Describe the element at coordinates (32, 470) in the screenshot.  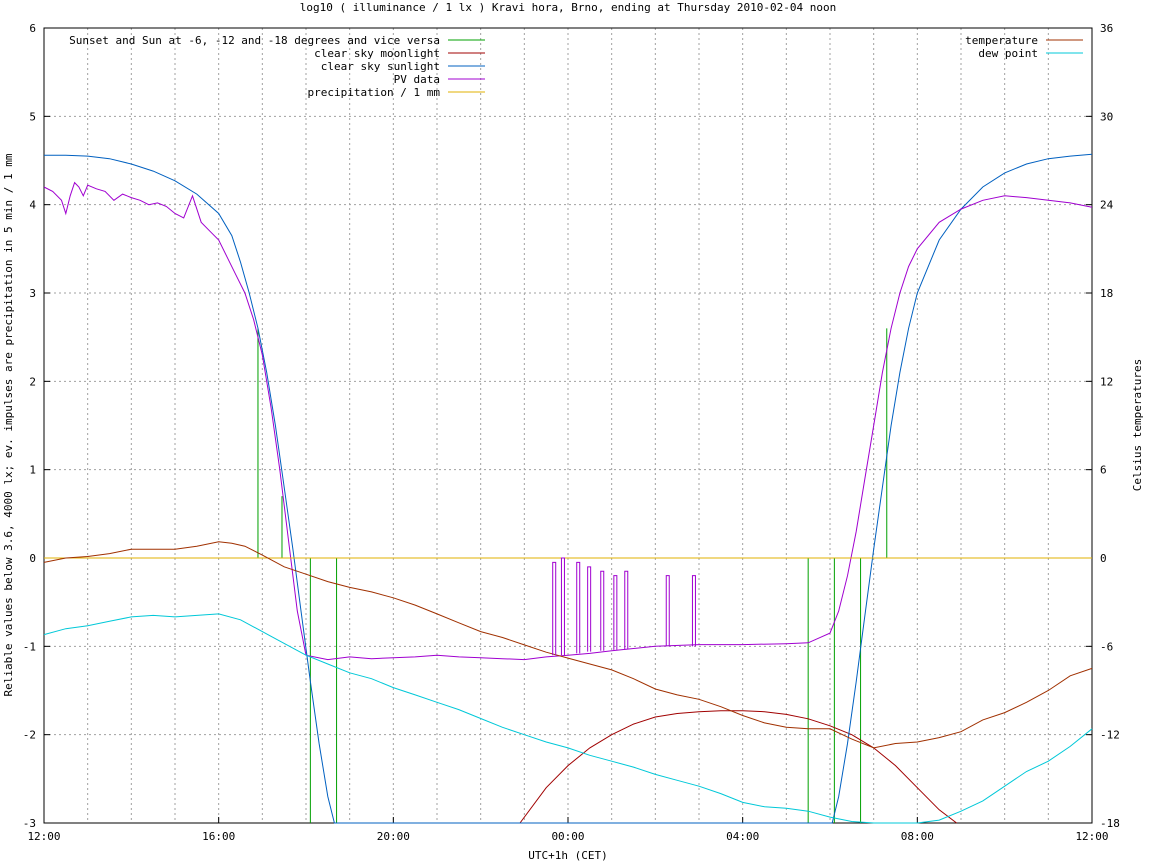
I see `y-tick-label: 1` at that location.